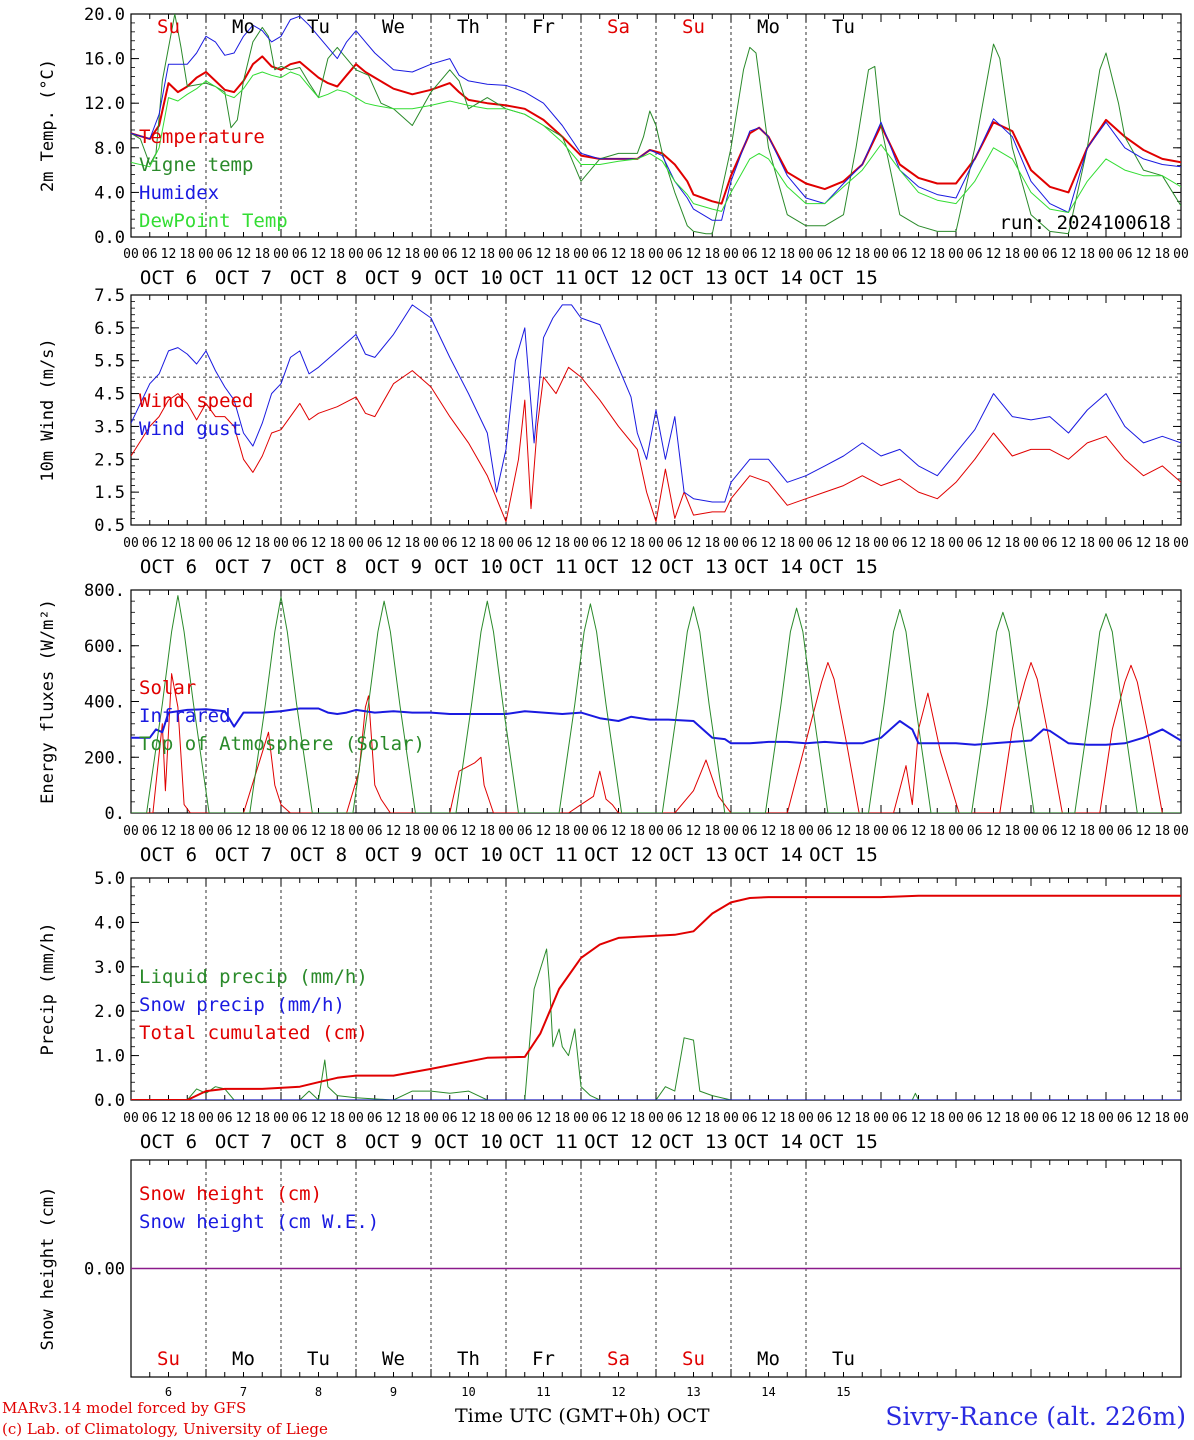  Describe the element at coordinates (393, 567) in the screenshot. I see `x-date-label: OCT 9` at that location.